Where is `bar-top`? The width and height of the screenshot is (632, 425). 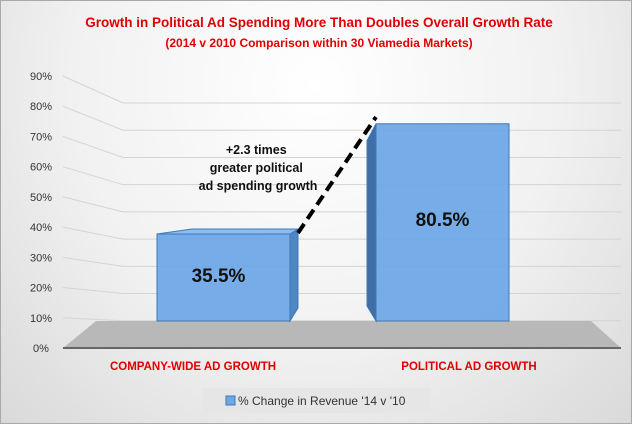 bar-top is located at coordinates (228, 231).